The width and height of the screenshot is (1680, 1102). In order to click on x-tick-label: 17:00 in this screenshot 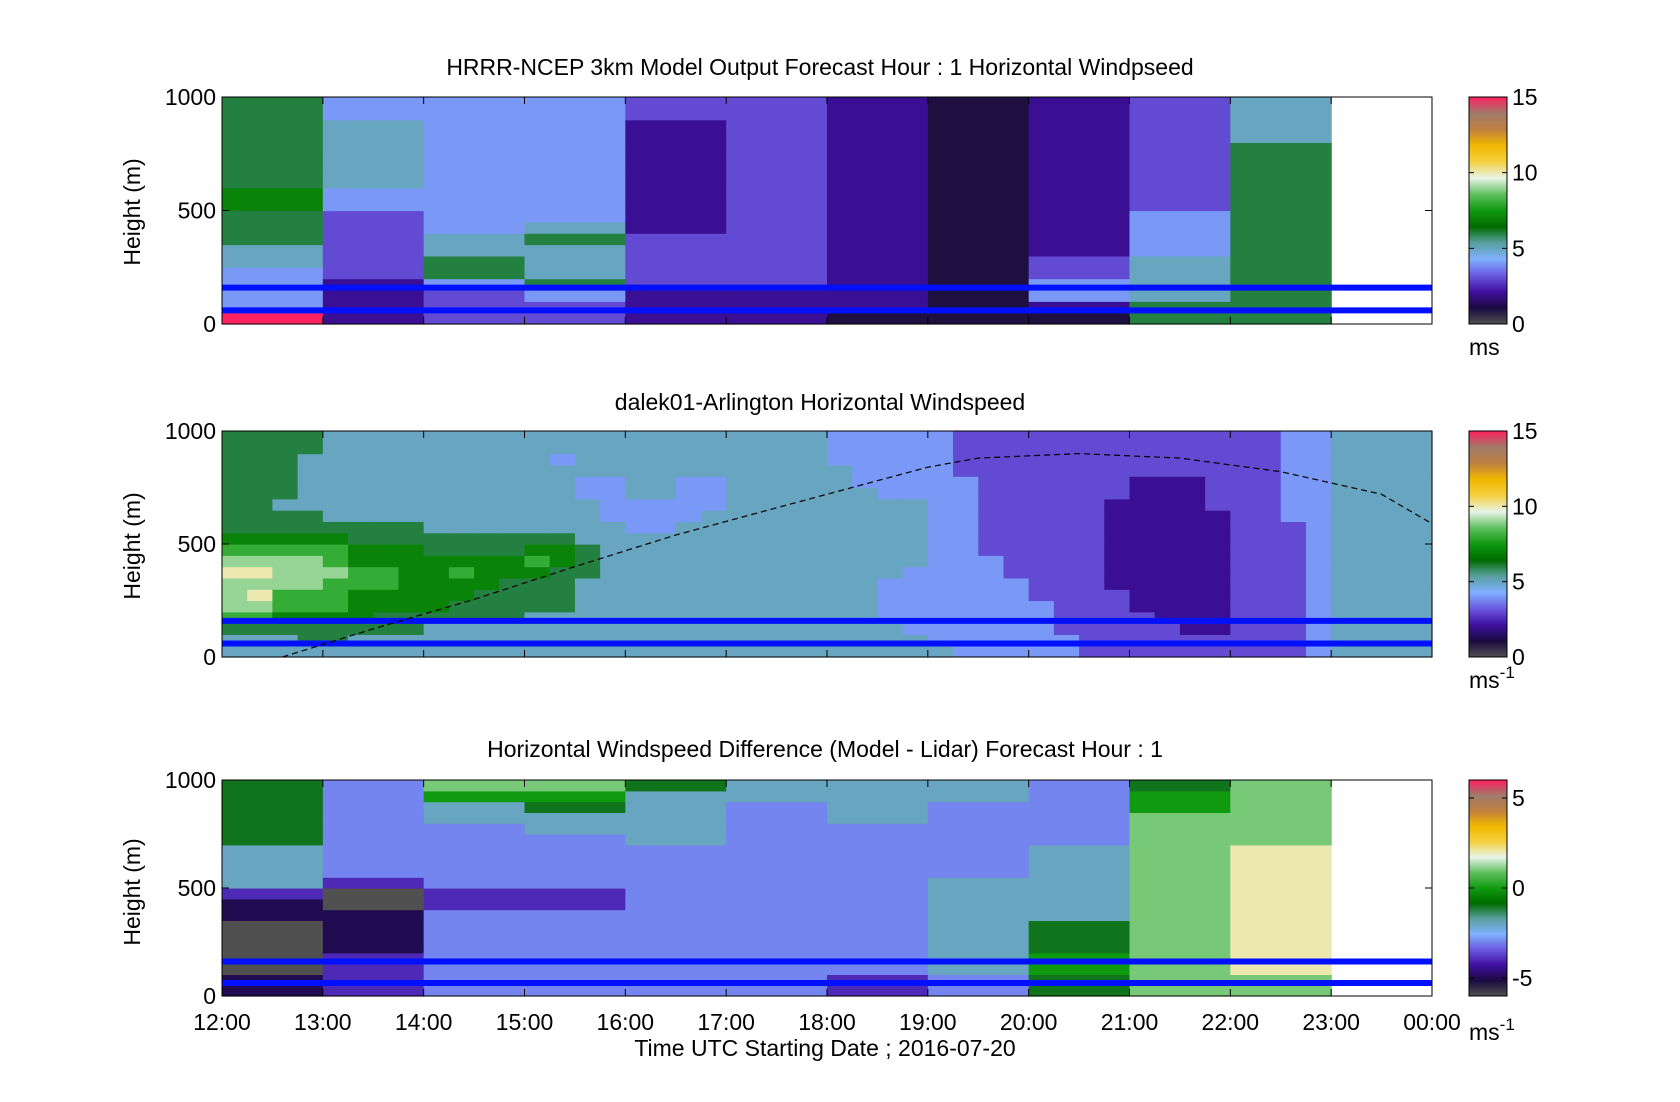, I will do `click(726, 1022)`.